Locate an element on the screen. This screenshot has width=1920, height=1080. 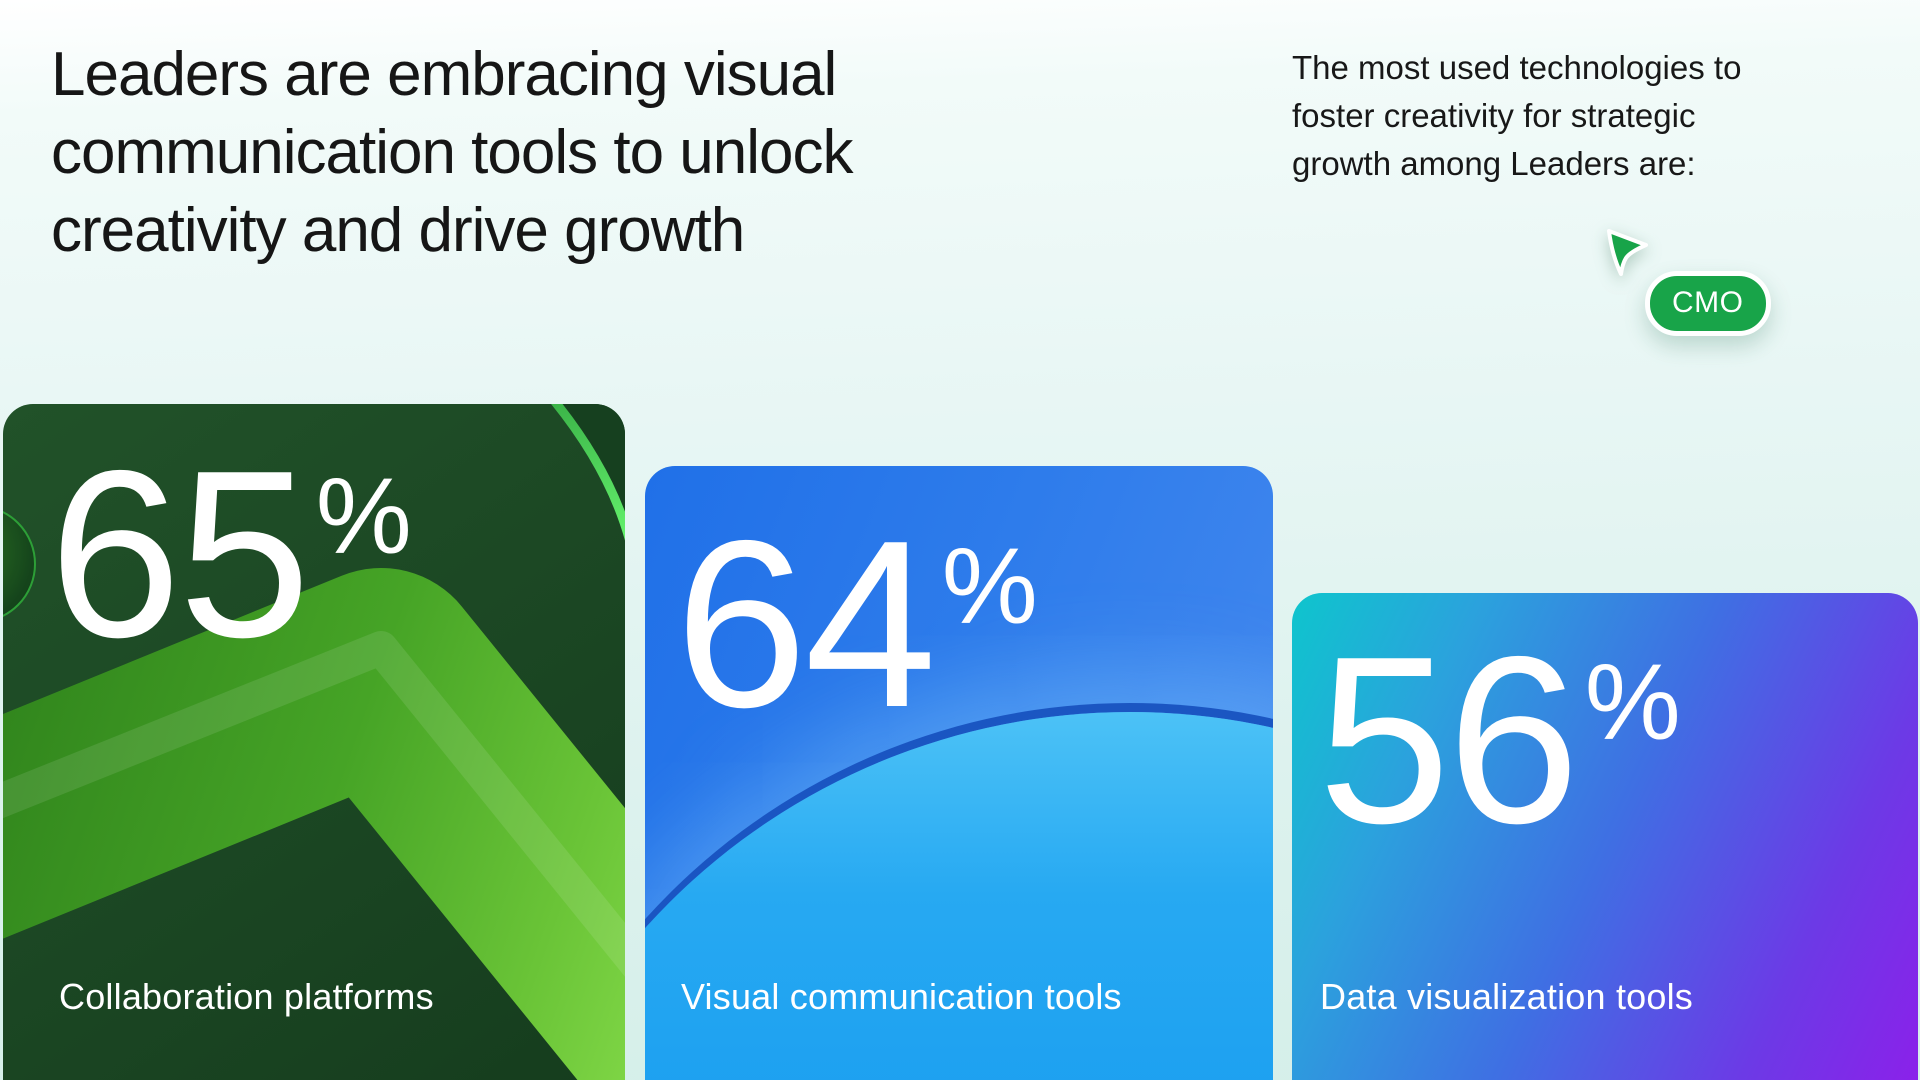
intro-text-line: The most used technologies to is located at coordinates (1517, 67).